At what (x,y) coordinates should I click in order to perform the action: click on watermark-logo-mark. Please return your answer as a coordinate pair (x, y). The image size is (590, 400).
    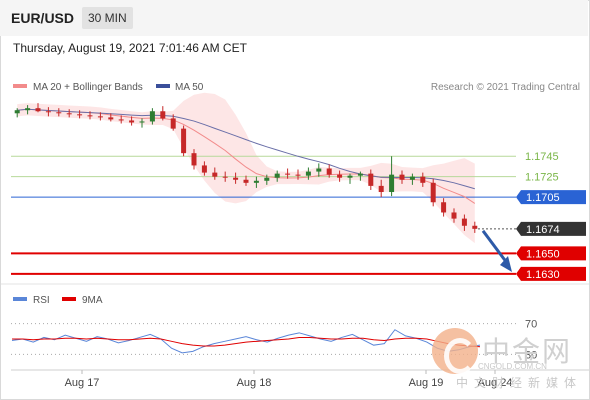
    Looking at the image, I should click on (460, 356).